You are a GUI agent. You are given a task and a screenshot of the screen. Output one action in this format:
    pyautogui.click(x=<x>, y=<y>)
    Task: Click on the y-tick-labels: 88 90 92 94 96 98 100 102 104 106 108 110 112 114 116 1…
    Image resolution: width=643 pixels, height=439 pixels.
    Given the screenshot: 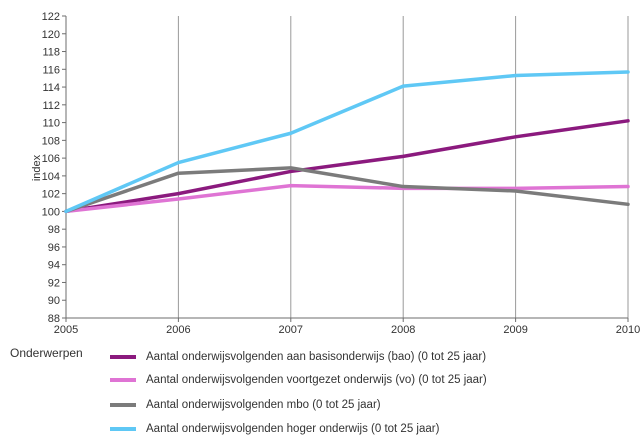 What is the action you would take?
    pyautogui.click(x=51, y=168)
    